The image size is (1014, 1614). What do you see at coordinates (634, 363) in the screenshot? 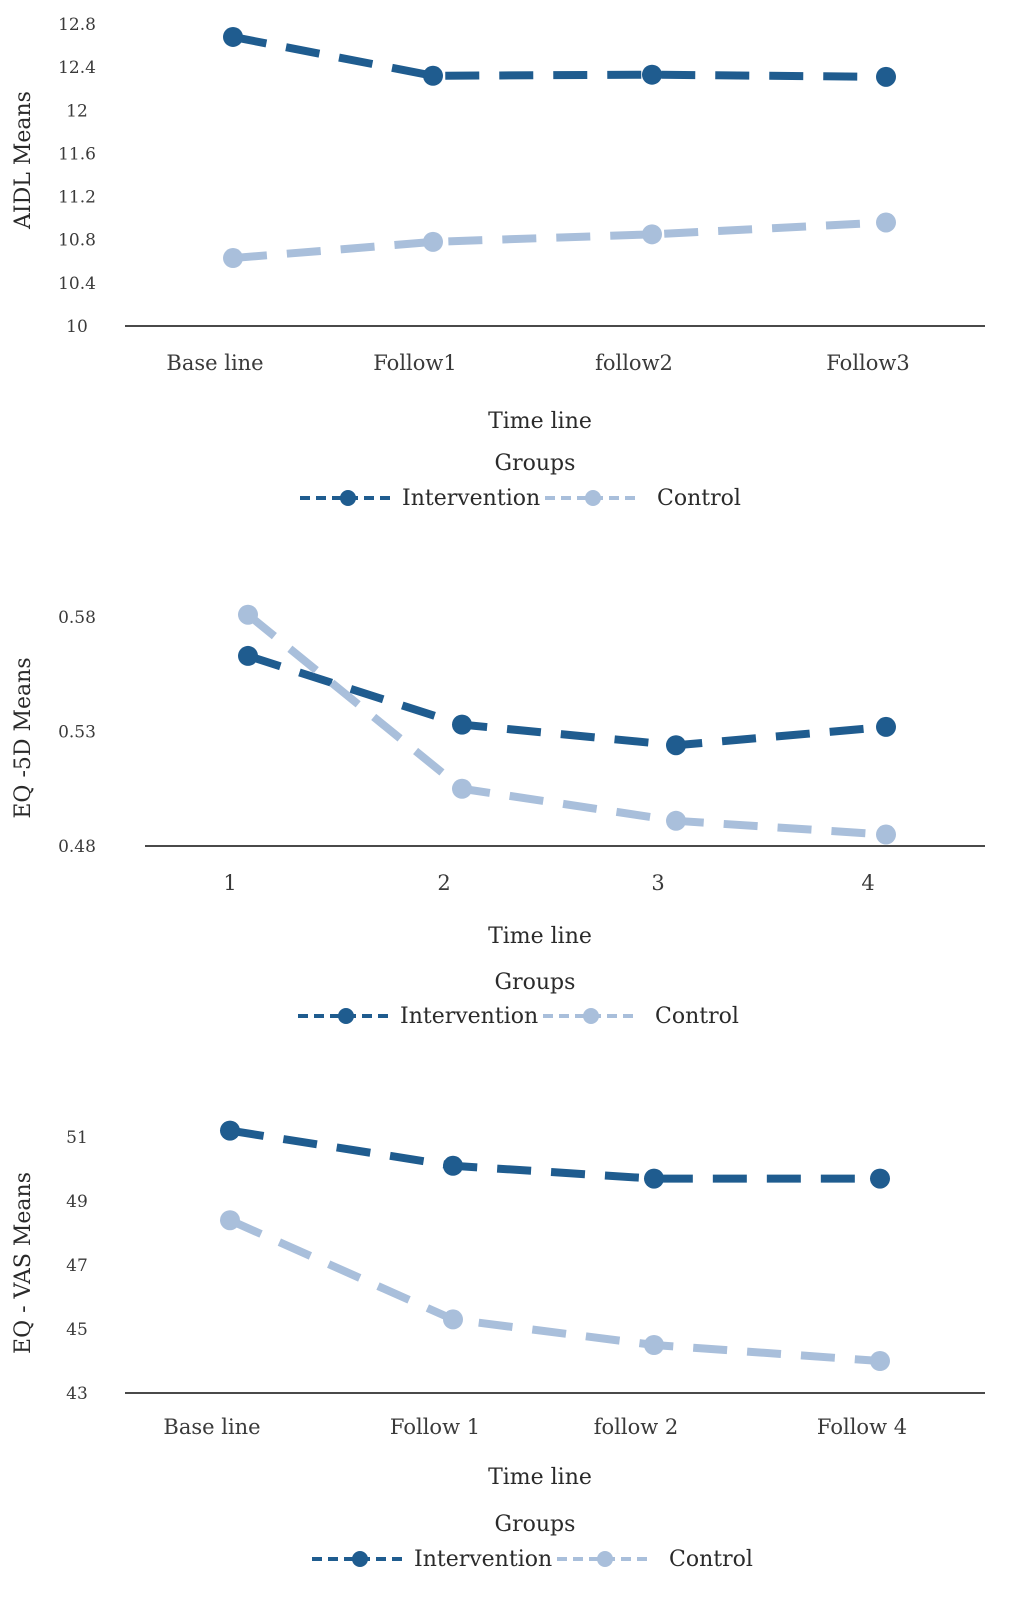
I see `x-tick-label: follow2` at bounding box center [634, 363].